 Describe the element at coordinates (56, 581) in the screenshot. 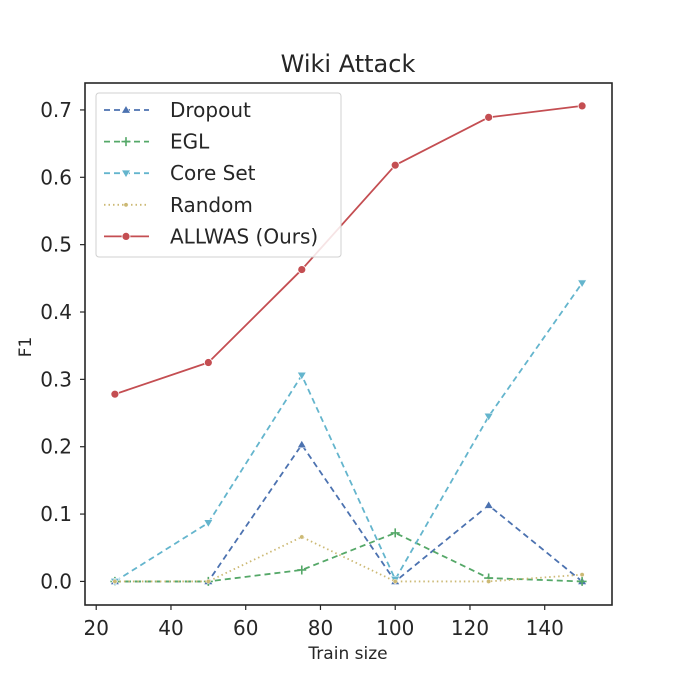

I see `y-tick-label: 0.0` at that location.